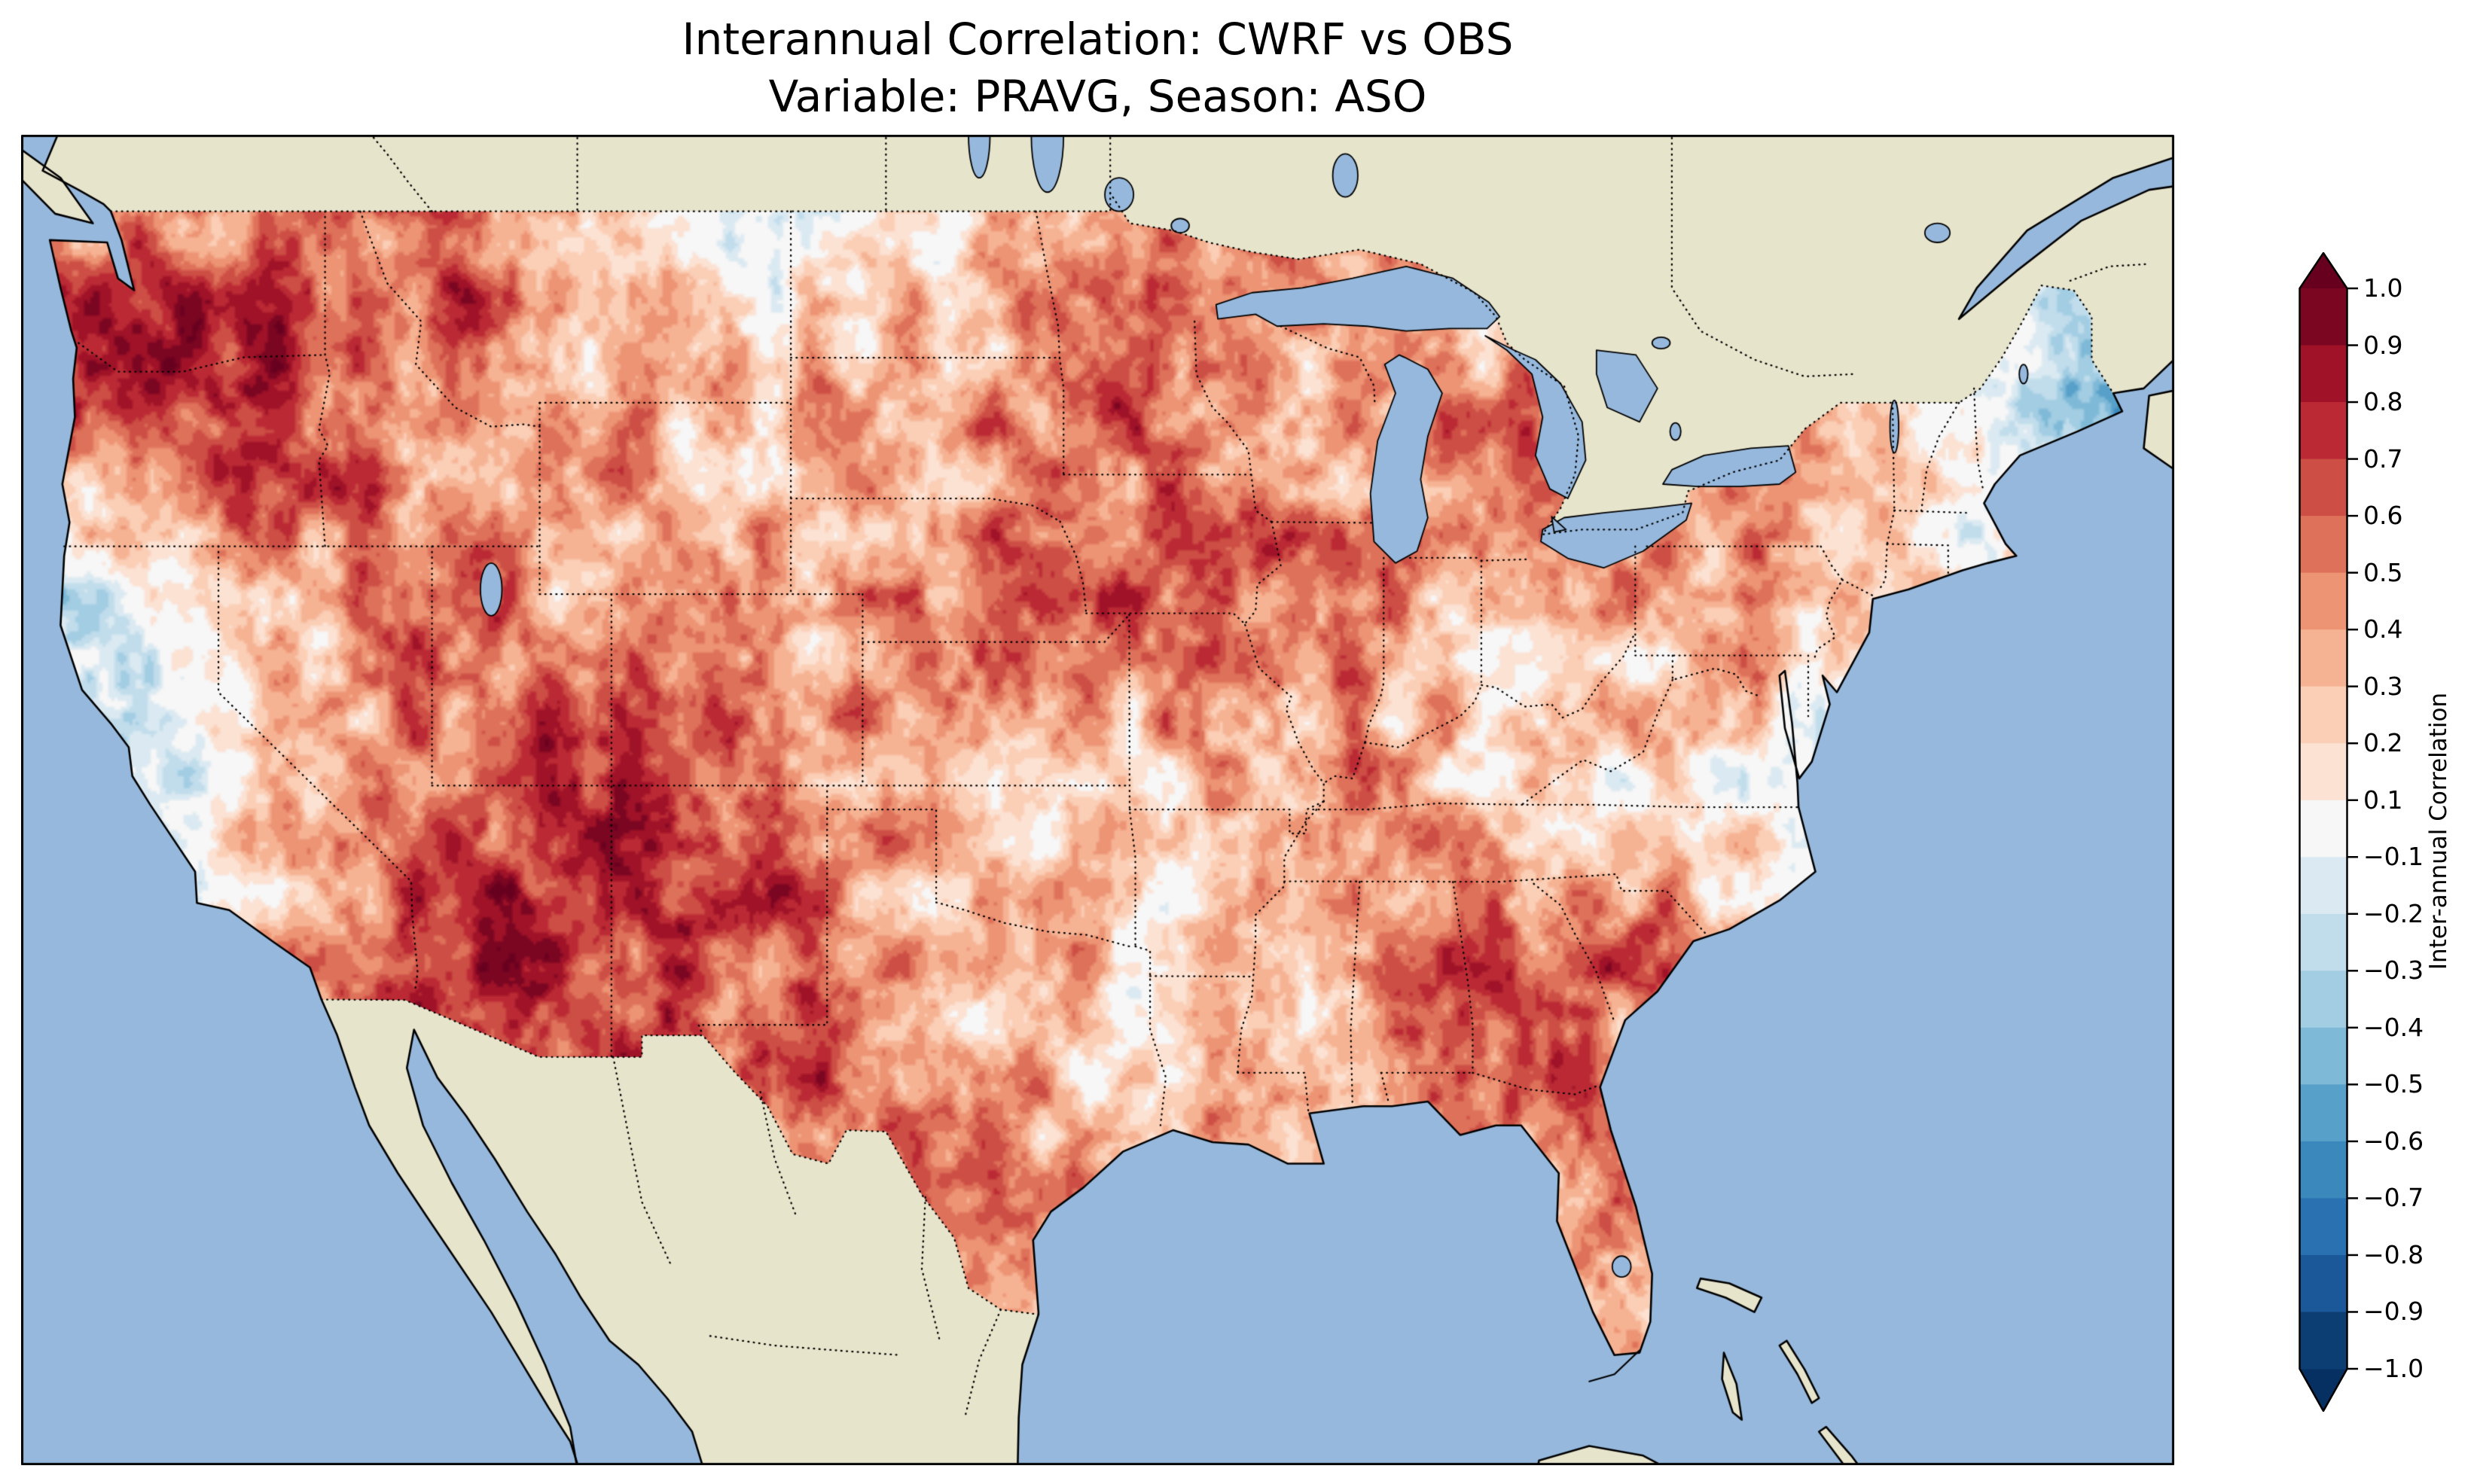 The height and width of the screenshot is (1484, 2474). Describe the element at coordinates (2393, 857) in the screenshot. I see `colorbar-tick-label: −0.1` at that location.